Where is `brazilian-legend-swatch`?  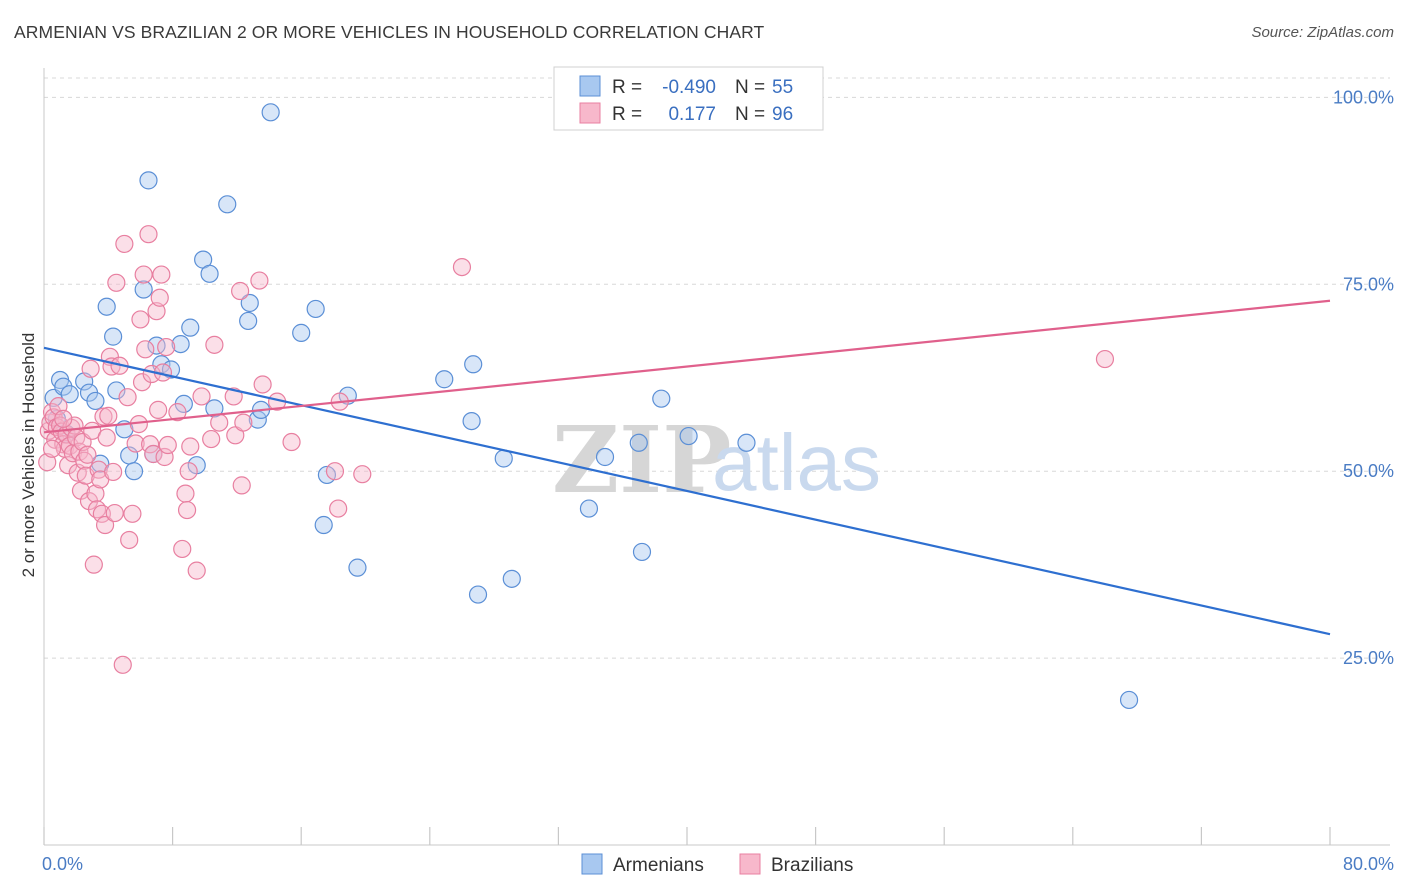
brazilian-legend-swatch is located at coordinates (590, 113).